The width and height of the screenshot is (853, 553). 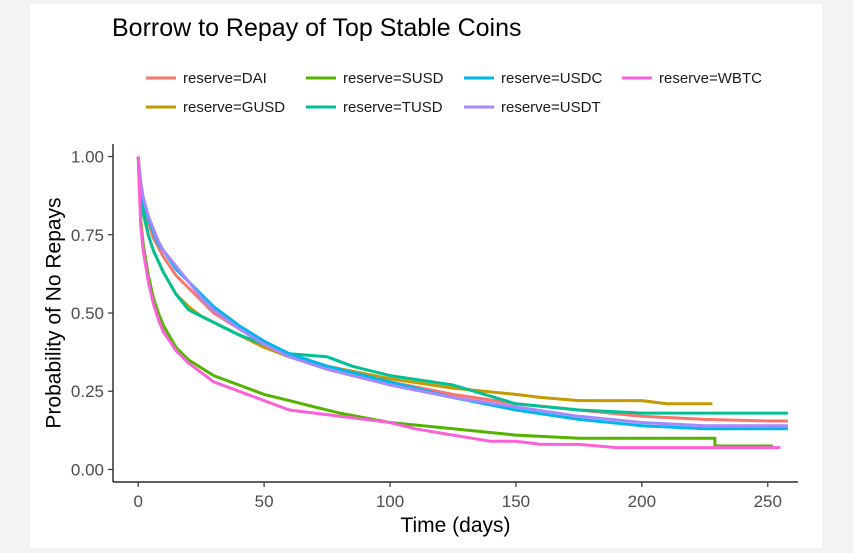 I want to click on x-axis-title: Time (days), so click(x=455, y=525).